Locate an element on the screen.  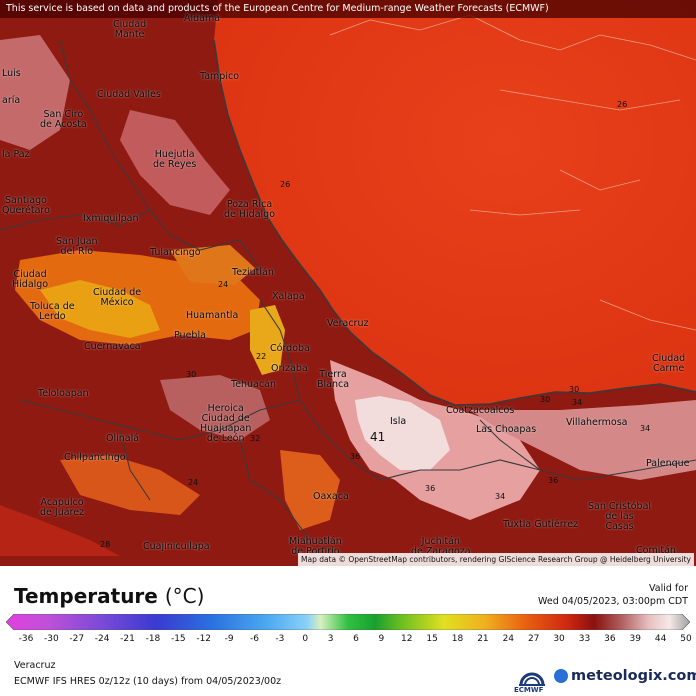
city-label: San Cristóbal de las Casas is located at coordinates (620, 516).